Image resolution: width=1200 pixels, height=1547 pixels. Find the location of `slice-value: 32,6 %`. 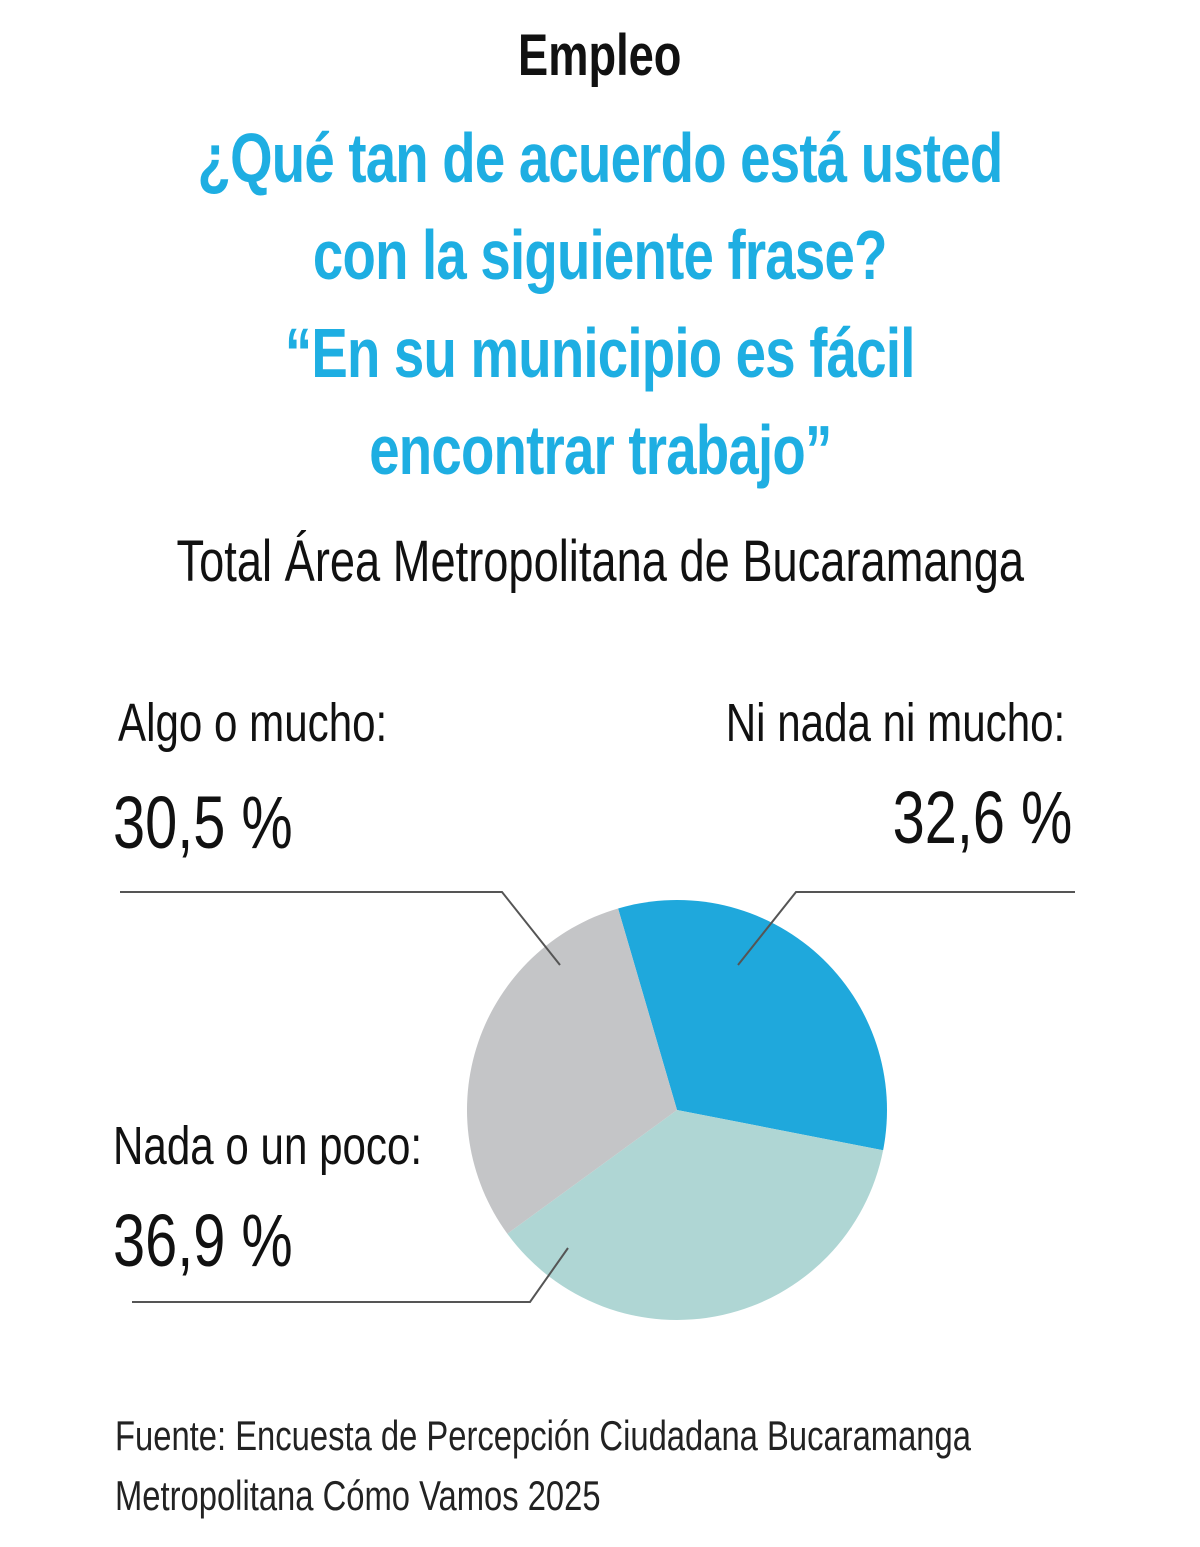

slice-value: 32,6 % is located at coordinates (982, 817).